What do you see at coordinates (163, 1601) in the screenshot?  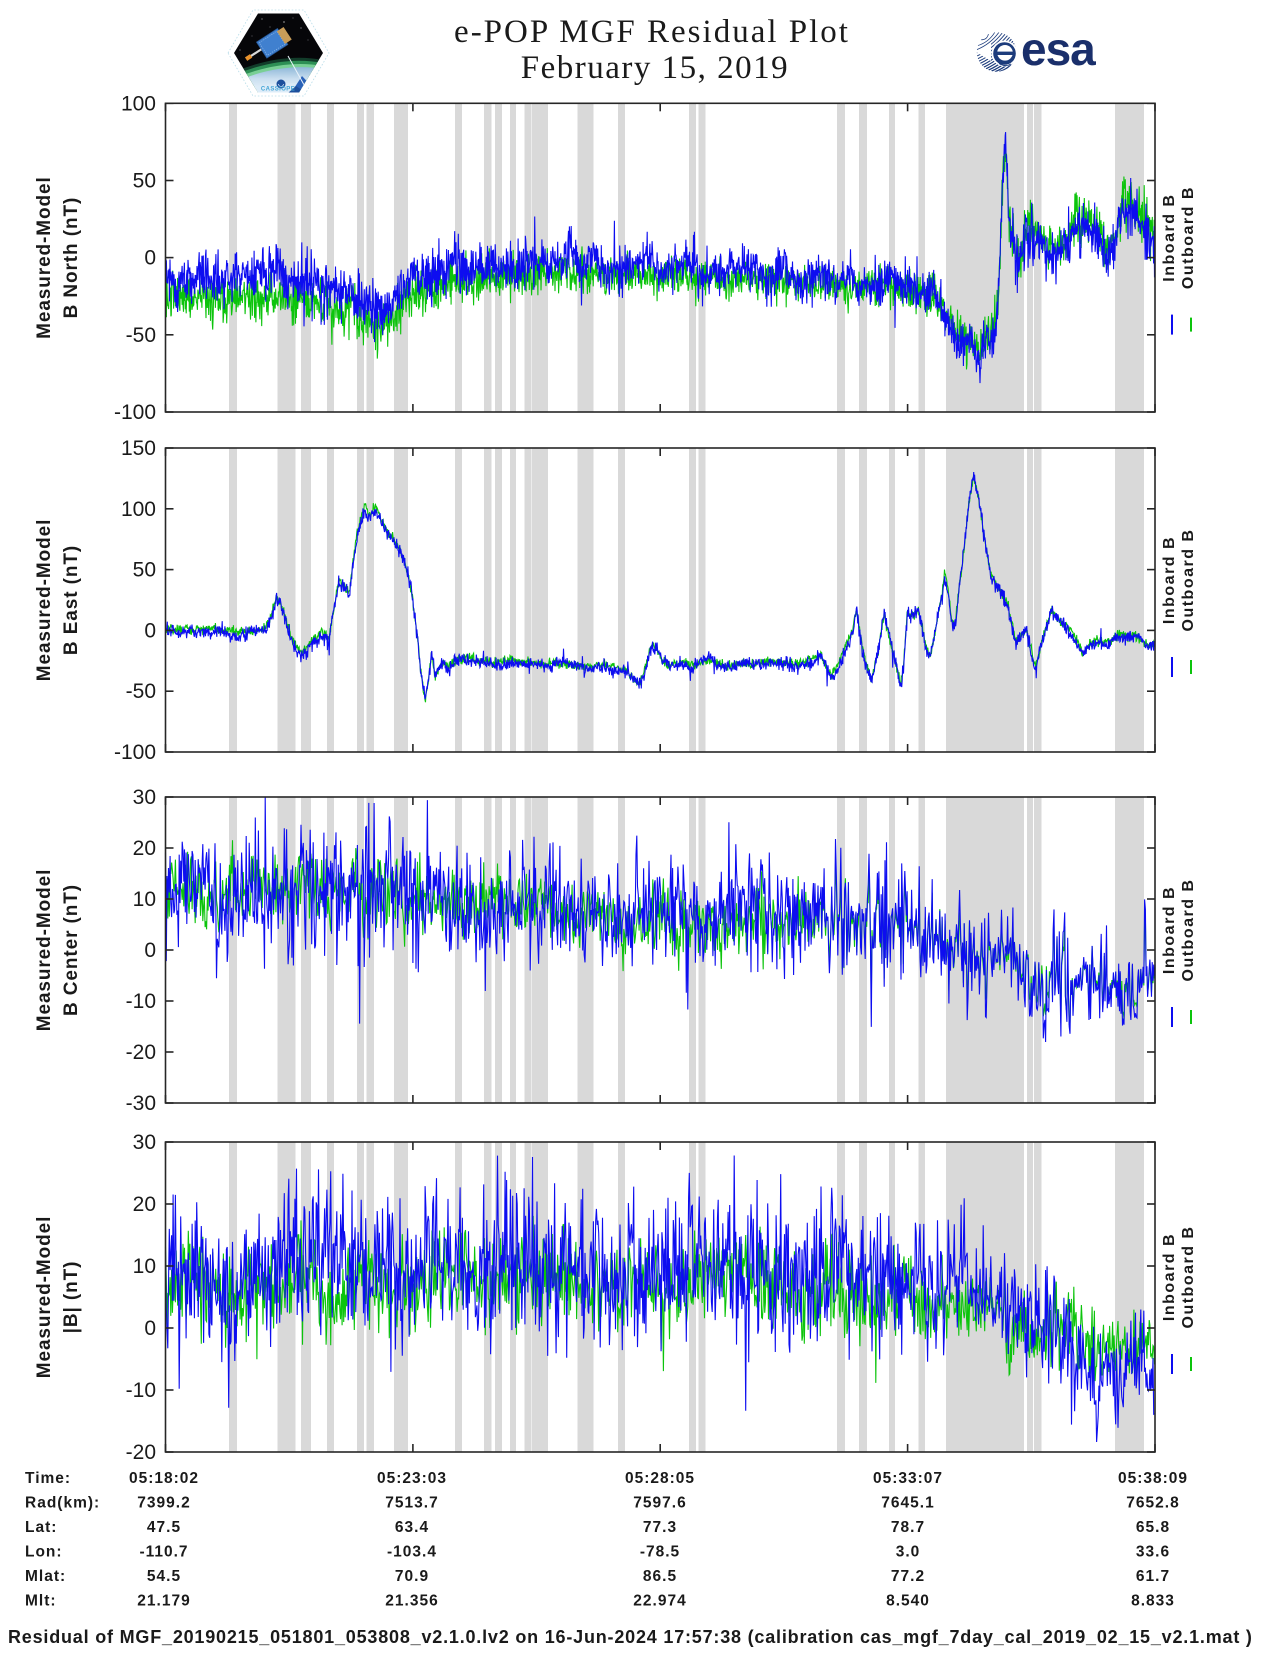 I see `svg-text: 21.179` at bounding box center [163, 1601].